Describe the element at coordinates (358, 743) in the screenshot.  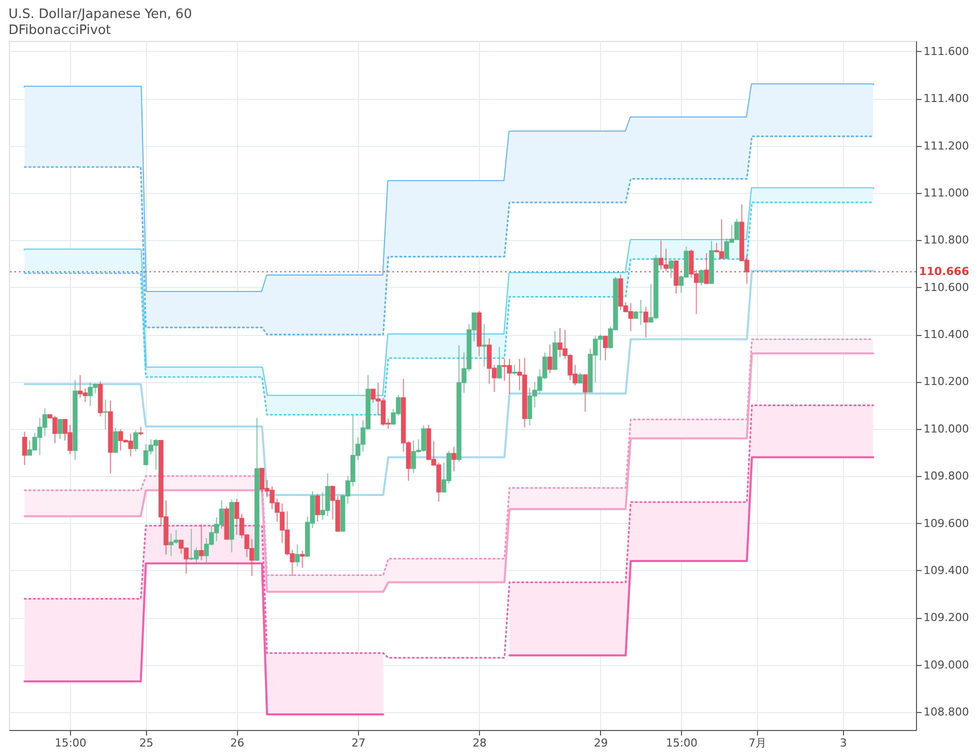
I see `x-tick-label: 27` at that location.